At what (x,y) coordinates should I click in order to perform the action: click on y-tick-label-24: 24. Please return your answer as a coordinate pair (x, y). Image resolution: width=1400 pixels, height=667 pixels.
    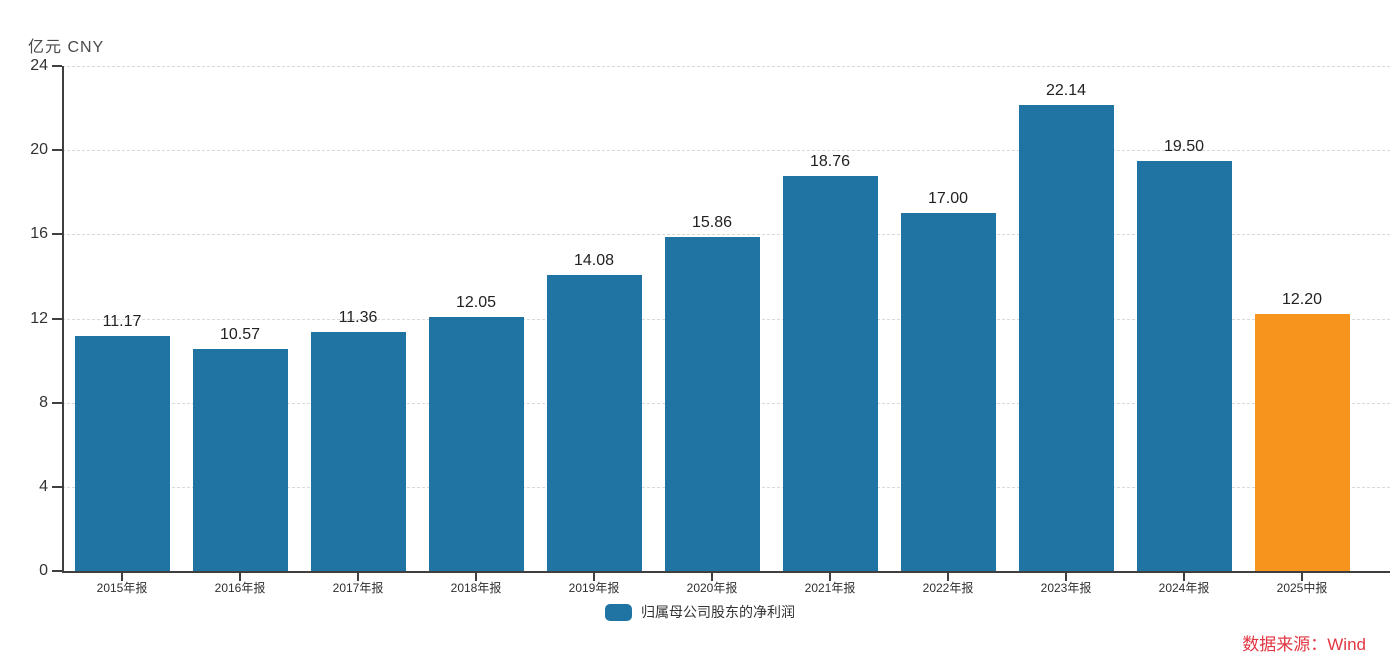
    Looking at the image, I should click on (39, 65).